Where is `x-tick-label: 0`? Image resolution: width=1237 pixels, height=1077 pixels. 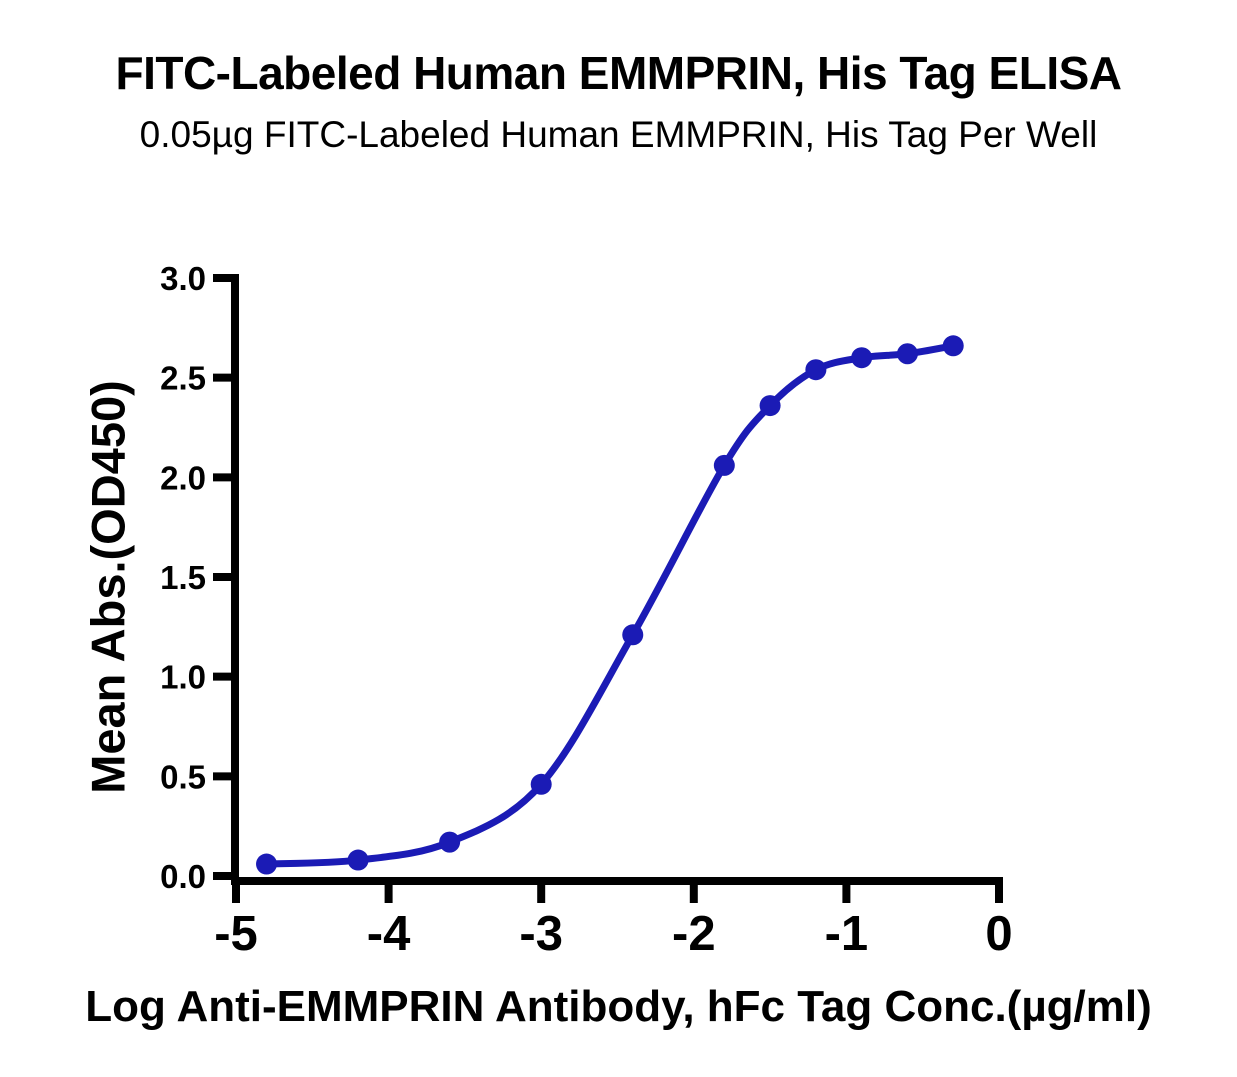 x-tick-label: 0 is located at coordinates (998, 934).